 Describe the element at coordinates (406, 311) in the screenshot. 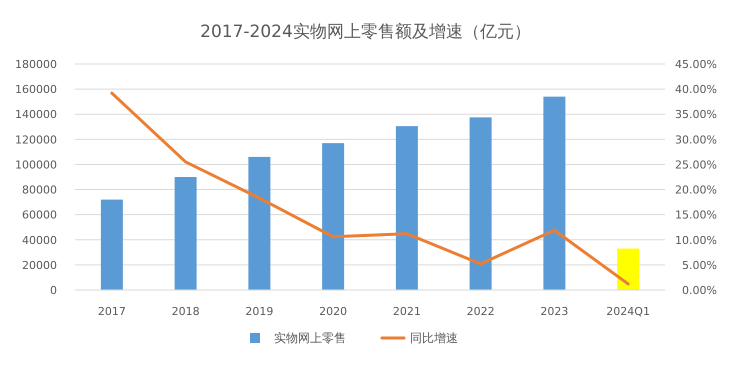

I see `x-tick-label: 2021` at that location.